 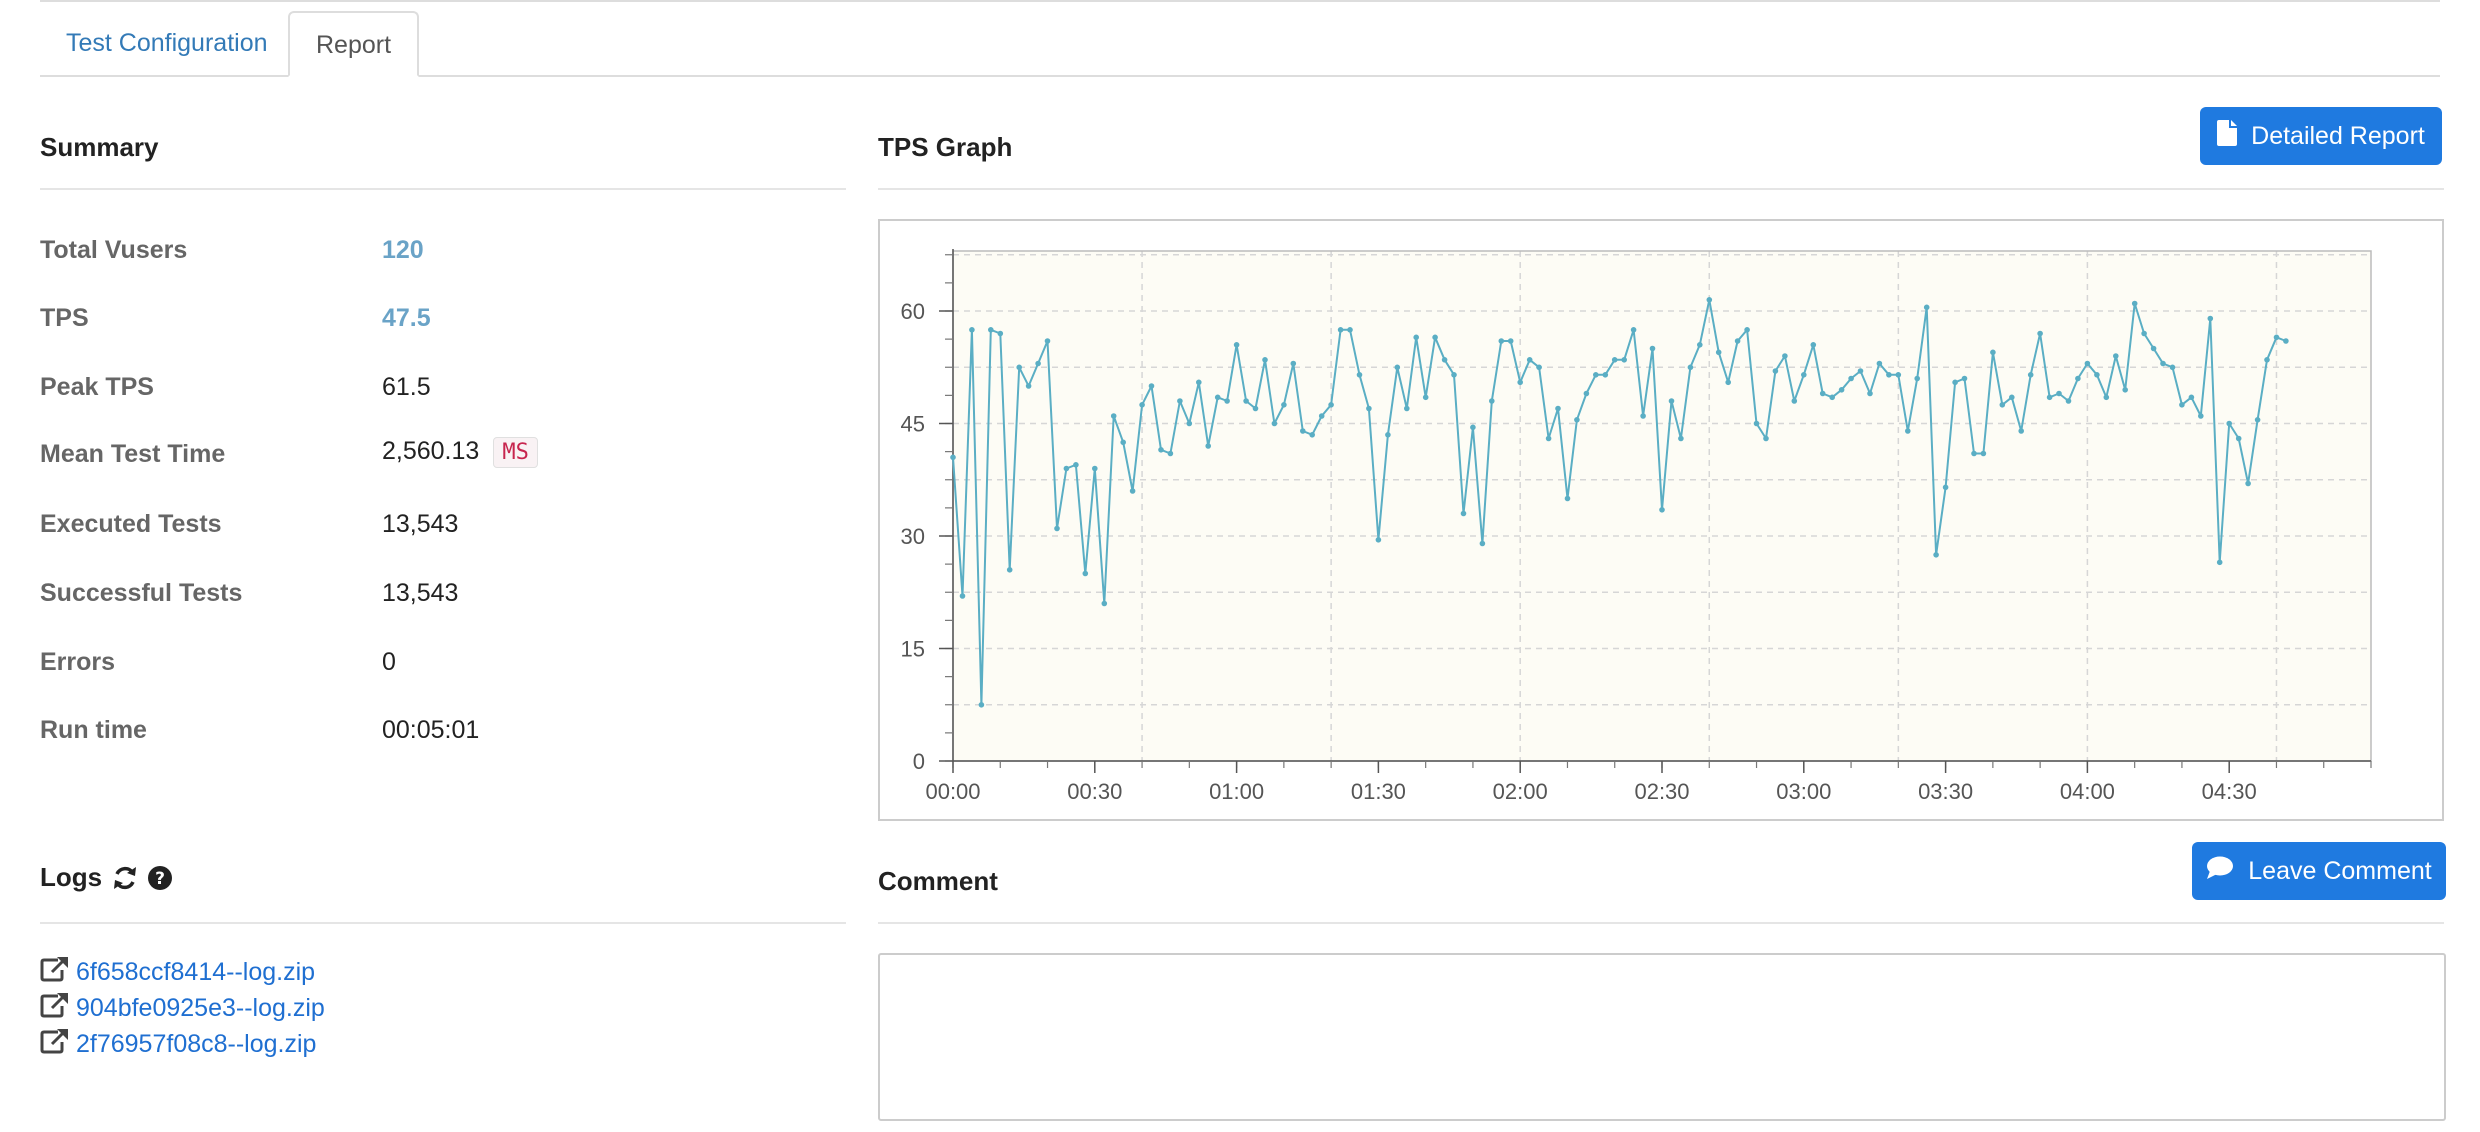 I want to click on top-border, so click(x=1240, y=1).